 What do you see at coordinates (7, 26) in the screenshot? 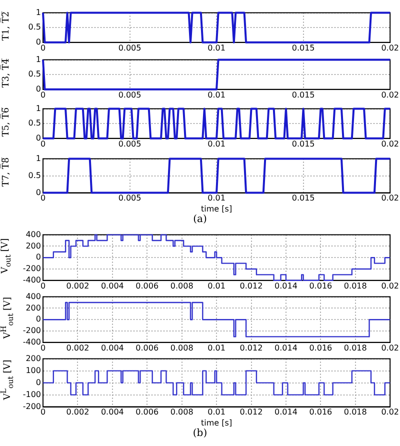
I see `y-axis-title: T1, T̅2̅` at bounding box center [7, 26].